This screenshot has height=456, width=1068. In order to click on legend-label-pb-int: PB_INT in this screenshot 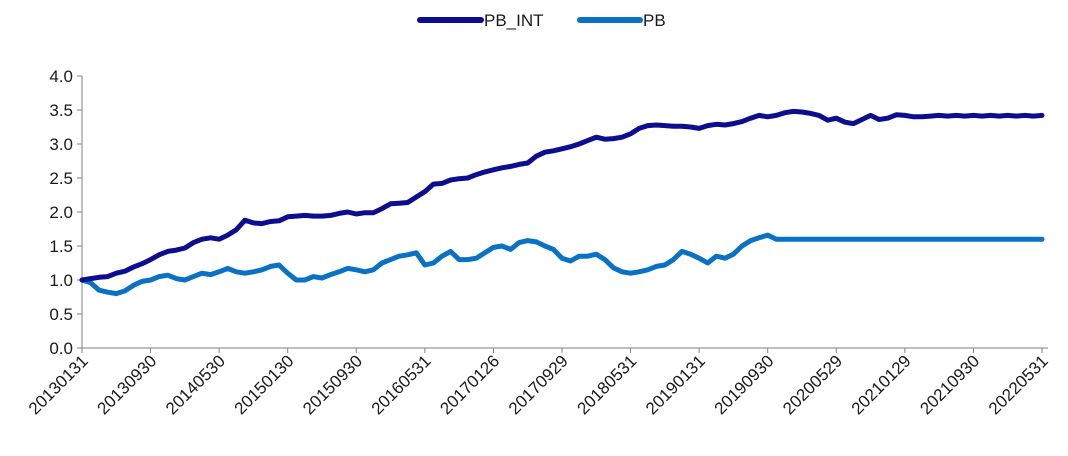, I will do `click(514, 20)`.